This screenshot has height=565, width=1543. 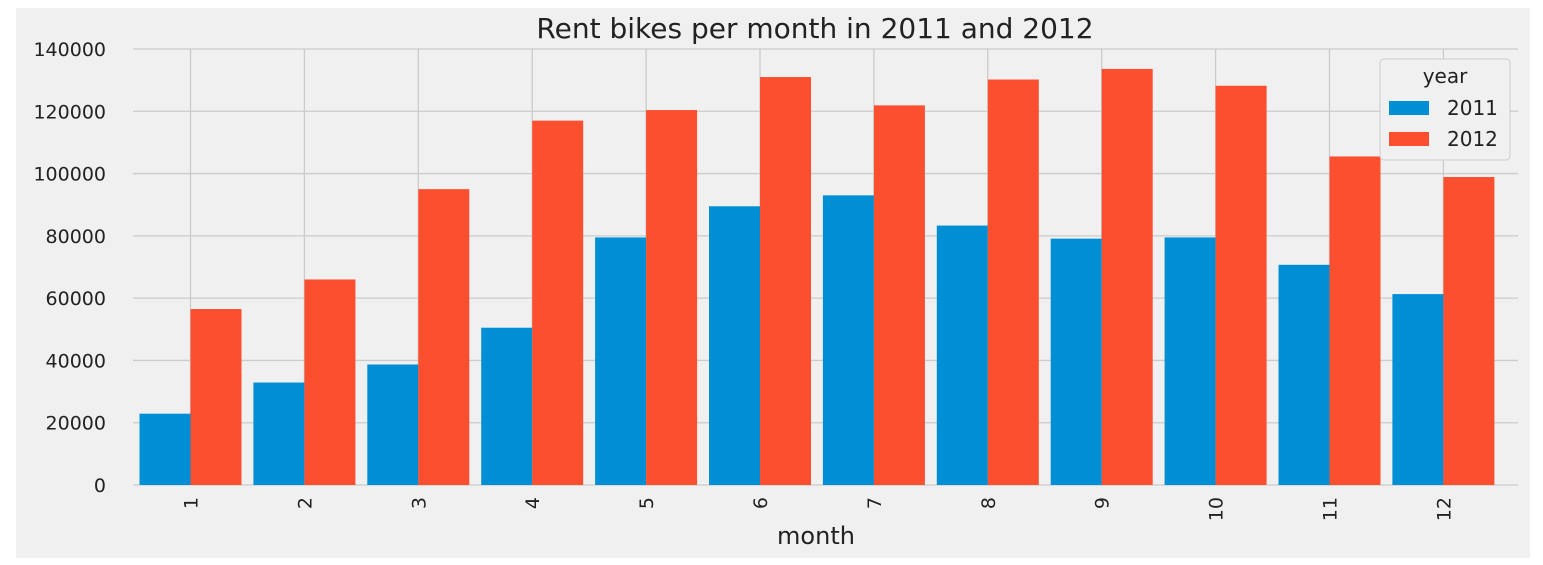 What do you see at coordinates (192, 503) in the screenshot?
I see `x-tick-label: 1` at bounding box center [192, 503].